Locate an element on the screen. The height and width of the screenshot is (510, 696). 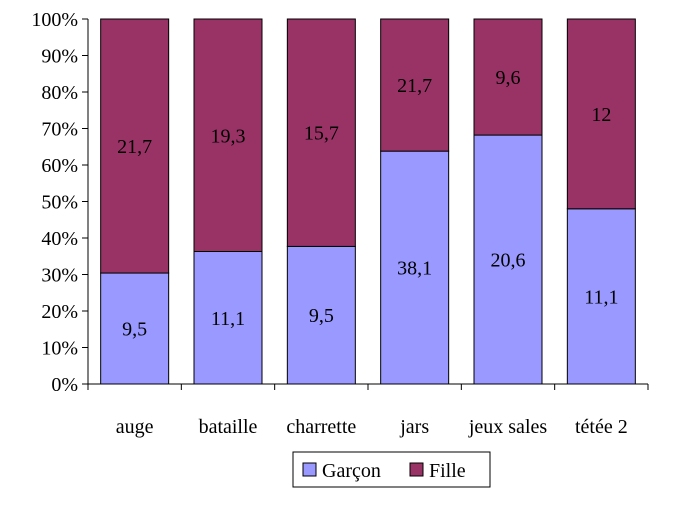
legend-box is located at coordinates (391, 469).